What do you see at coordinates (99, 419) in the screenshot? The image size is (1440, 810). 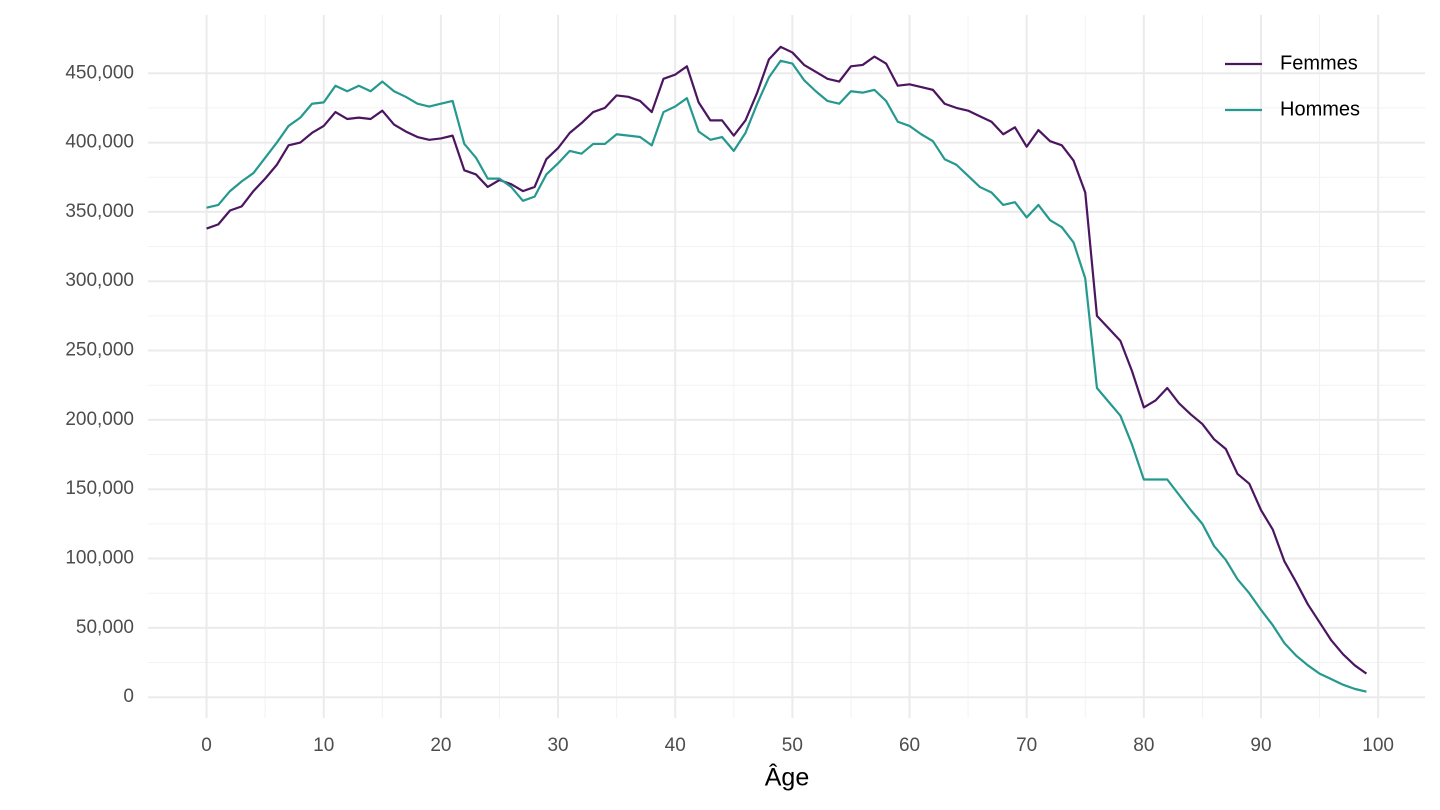 I see `y-tick-label: 200,000` at bounding box center [99, 419].